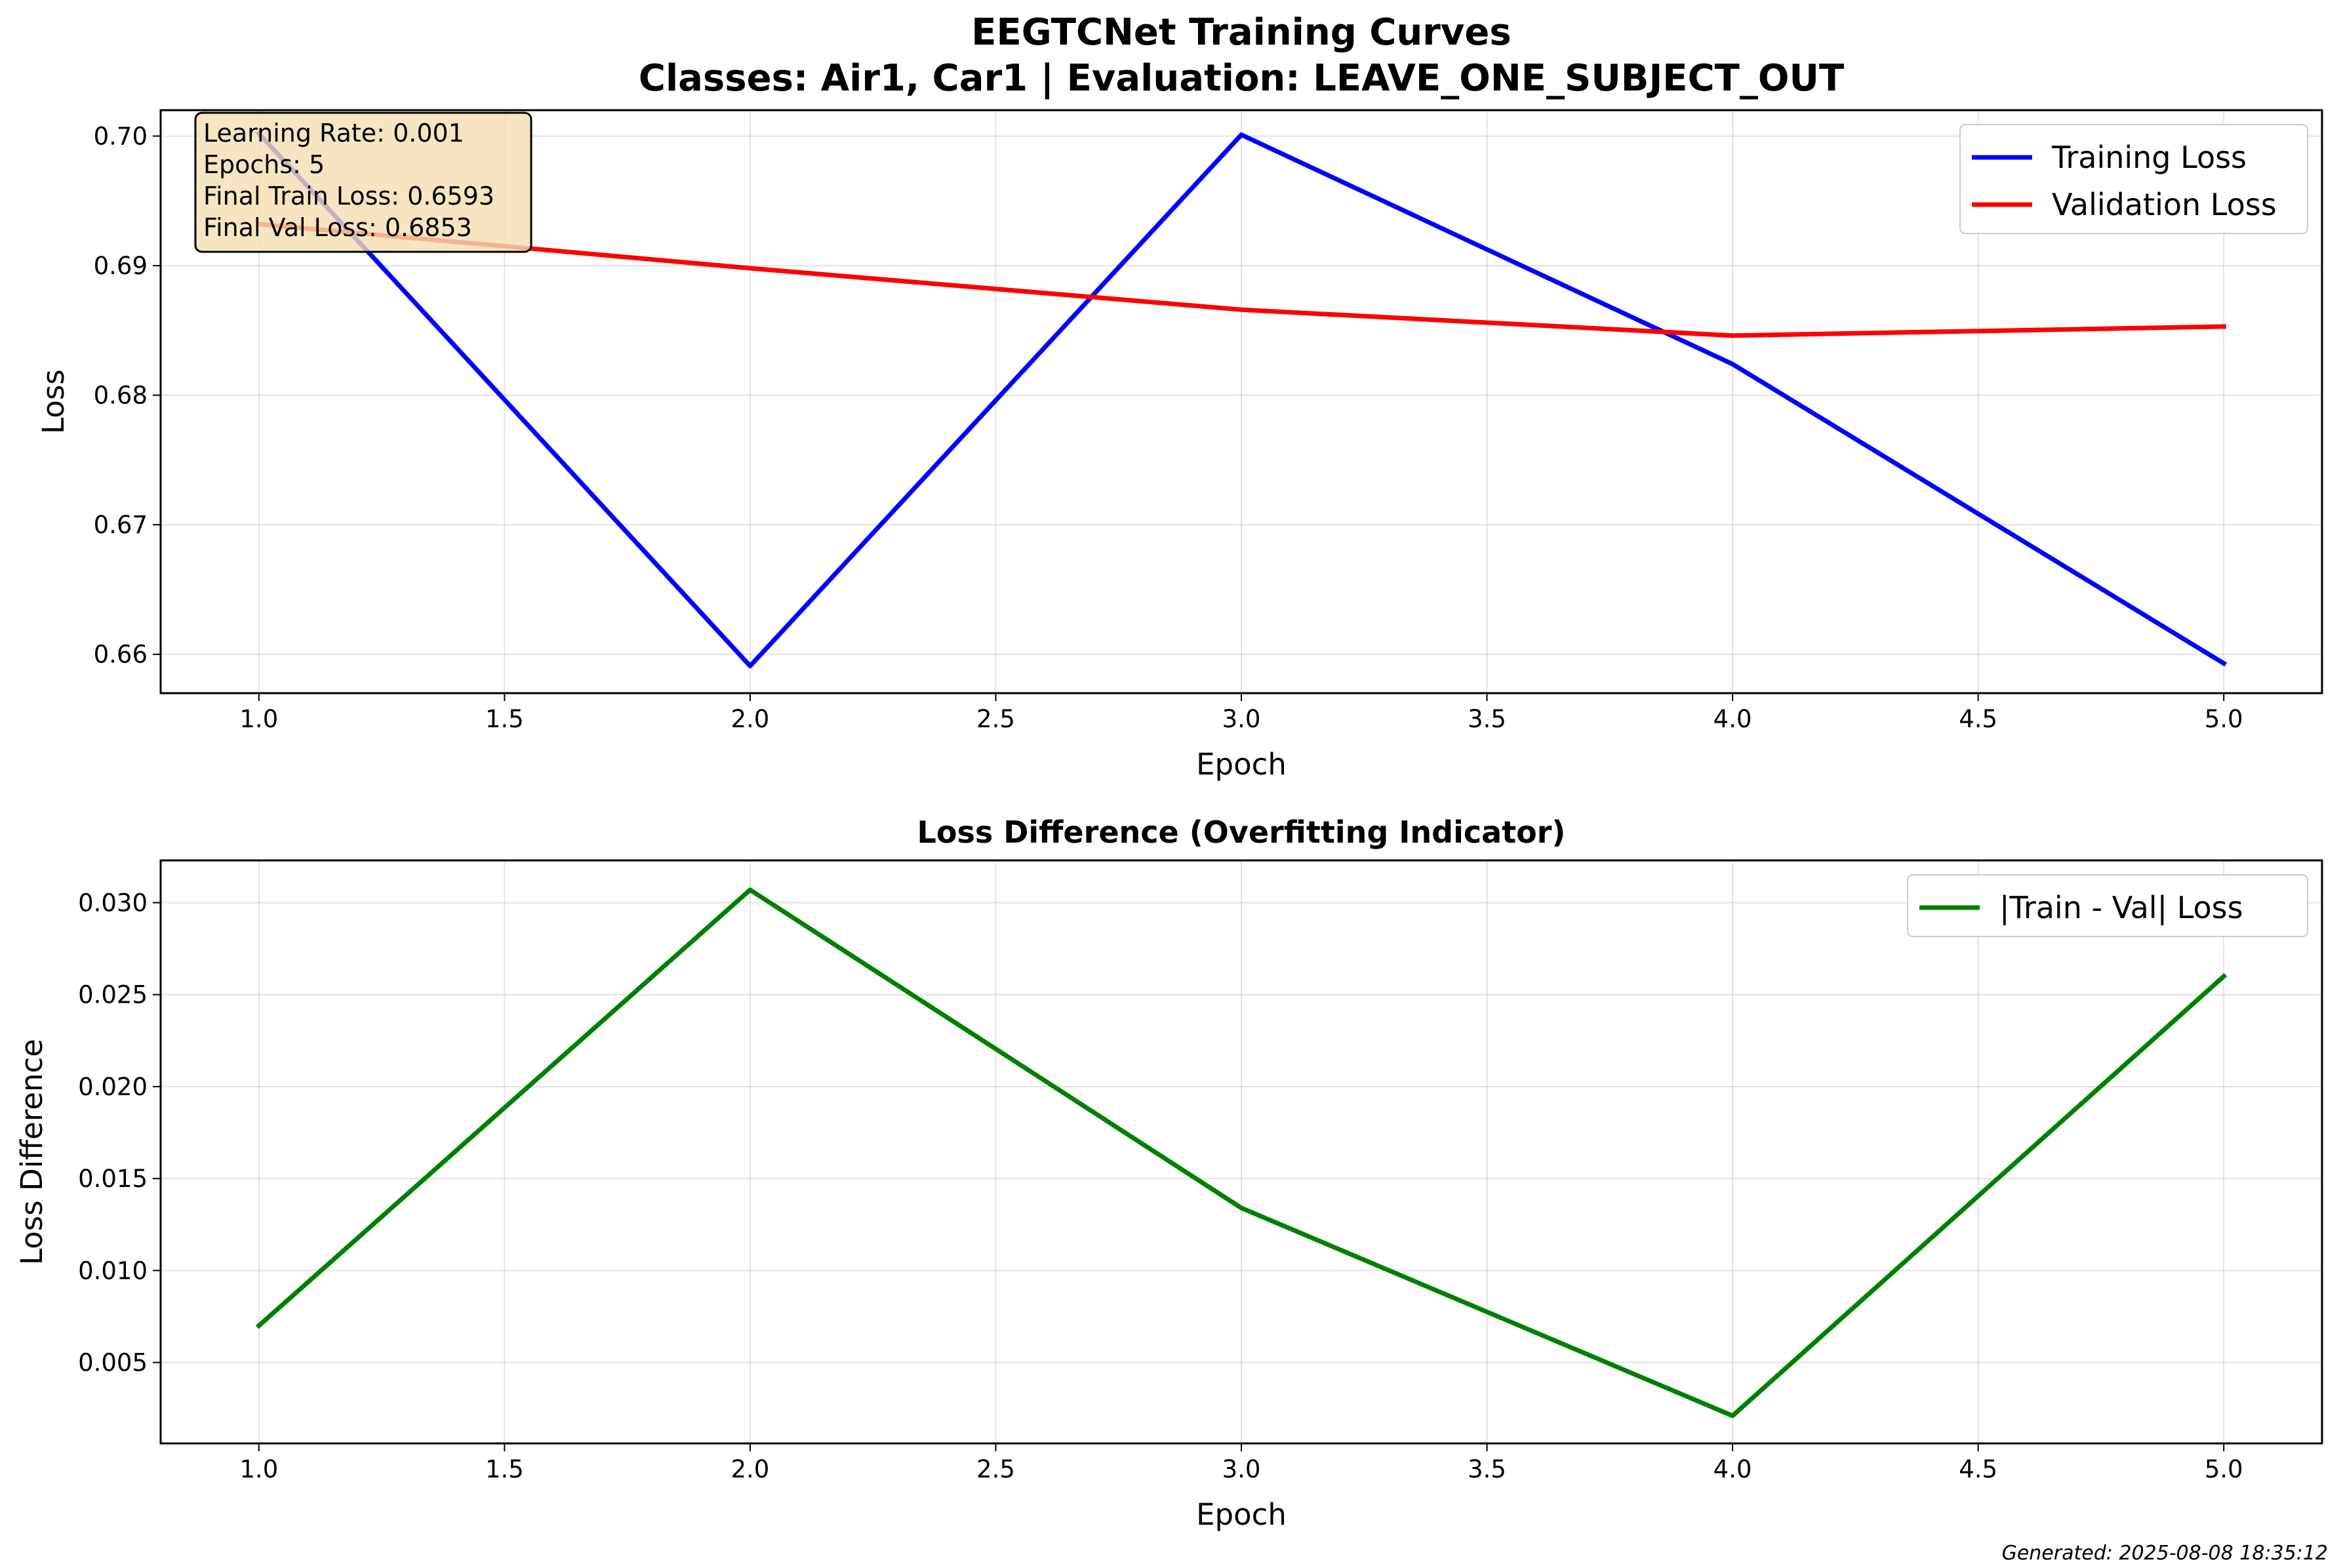 This screenshot has height=1568, width=2343. Describe the element at coordinates (1241, 32) in the screenshot. I see `figure-title-line1: EEGTCNet Training Curves` at that location.